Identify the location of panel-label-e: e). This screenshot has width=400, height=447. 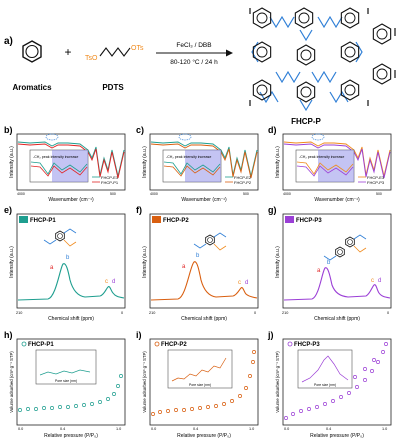
(8, 210).